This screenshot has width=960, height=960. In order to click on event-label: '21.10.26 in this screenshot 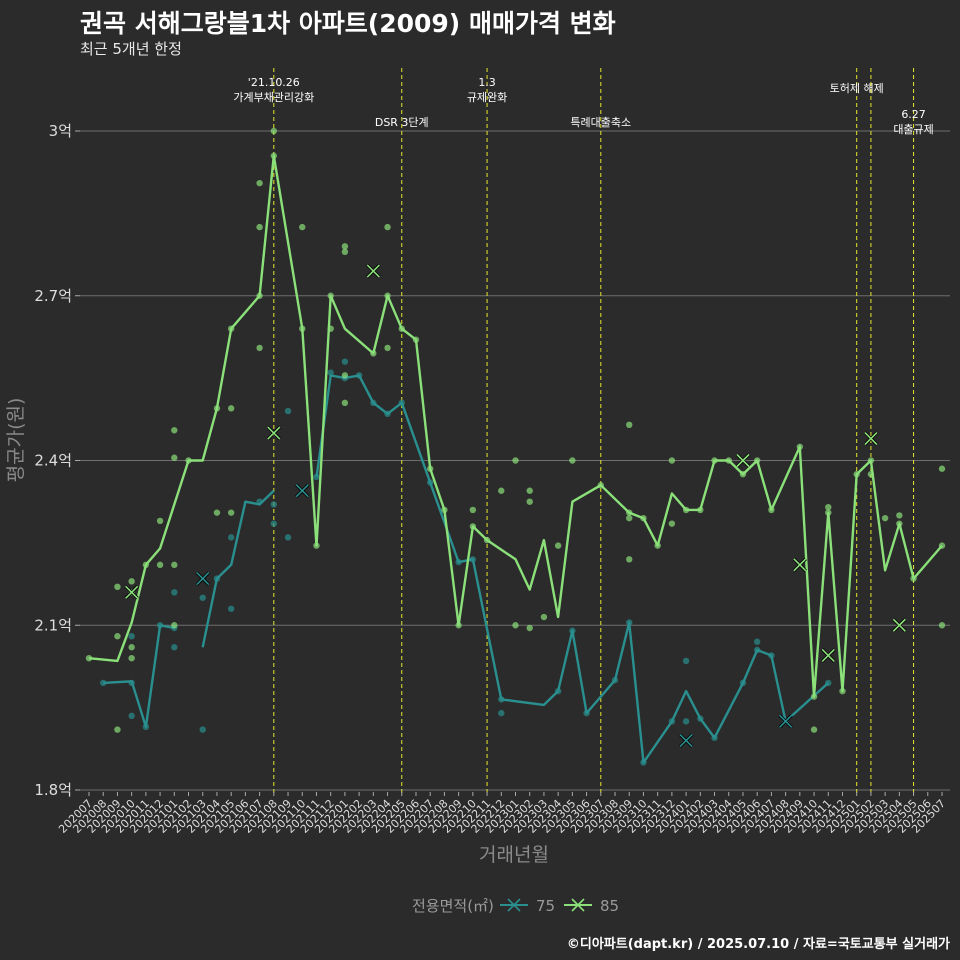, I will do `click(274, 82)`.